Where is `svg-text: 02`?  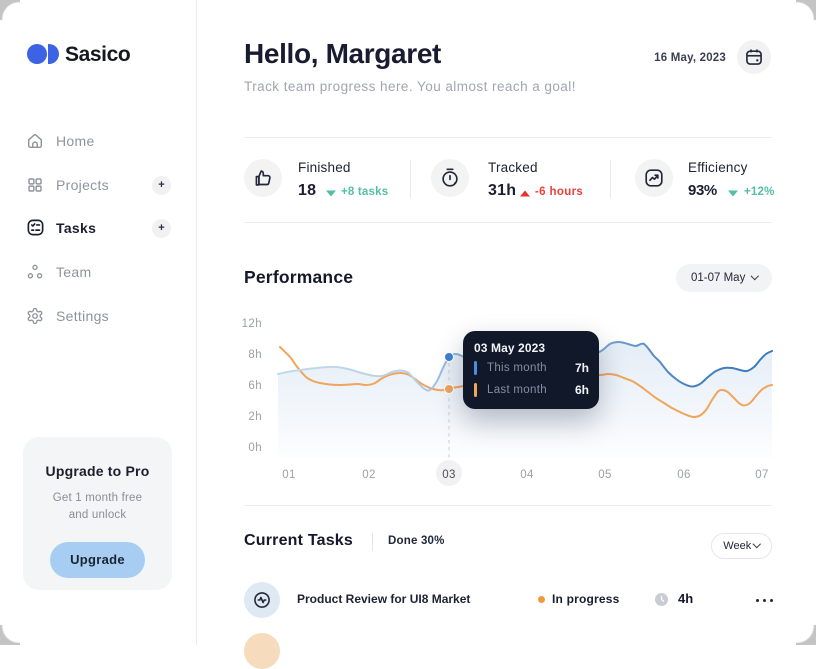 svg-text: 02 is located at coordinates (369, 475).